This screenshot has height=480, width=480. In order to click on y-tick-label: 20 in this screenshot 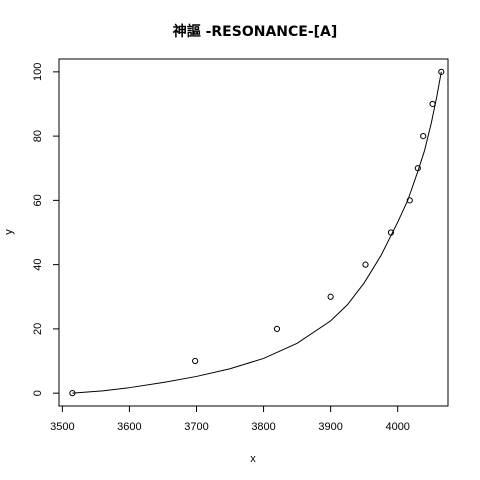, I will do `click(38, 329)`.